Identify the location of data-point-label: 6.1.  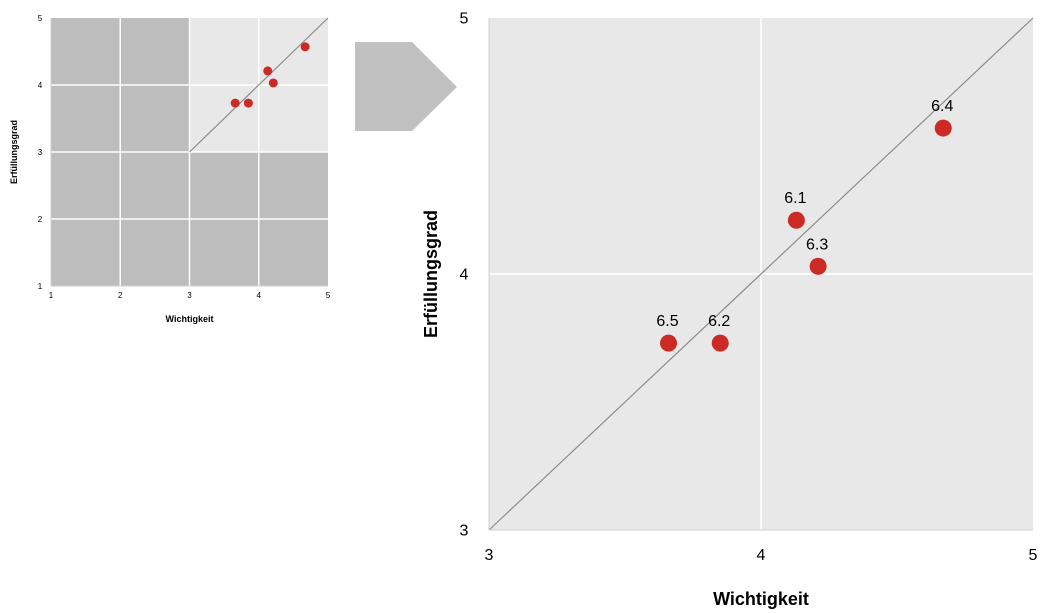
(795, 198).